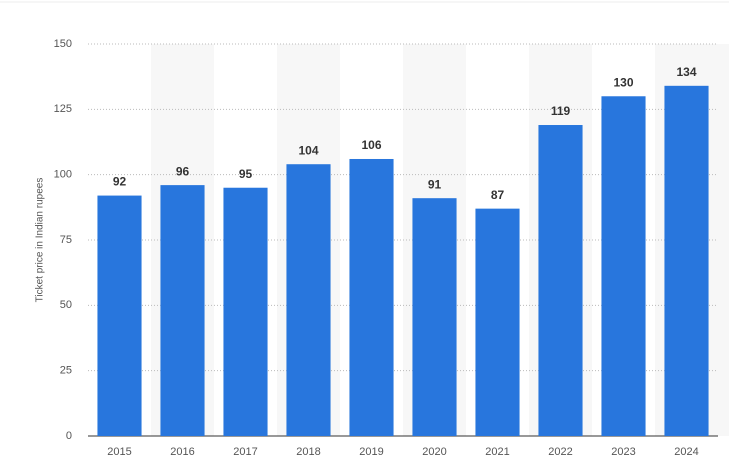  What do you see at coordinates (686, 72) in the screenshot?
I see `value-label: 134` at bounding box center [686, 72].